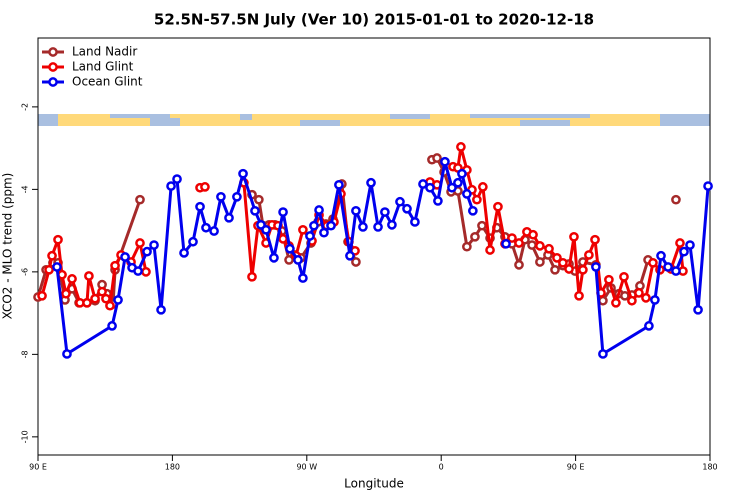  I want to click on y-tick-label: -2, so click(25, 107).